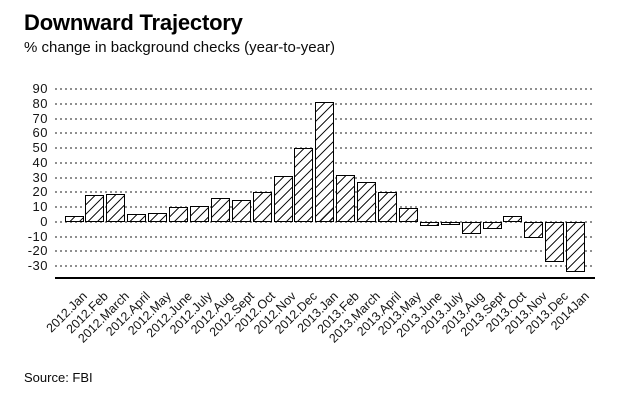 The width and height of the screenshot is (630, 400). Describe the element at coordinates (40, 192) in the screenshot. I see `y-tick-label: 20` at that location.